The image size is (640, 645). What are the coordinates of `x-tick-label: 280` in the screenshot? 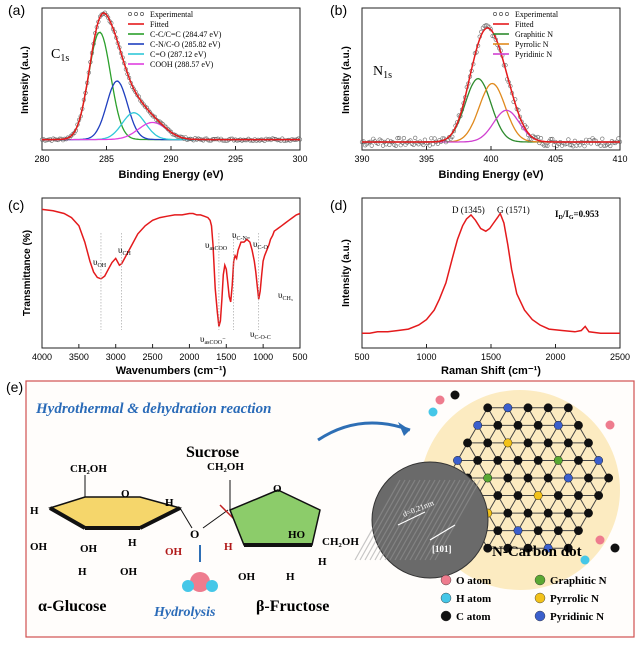 It's located at (41, 159).